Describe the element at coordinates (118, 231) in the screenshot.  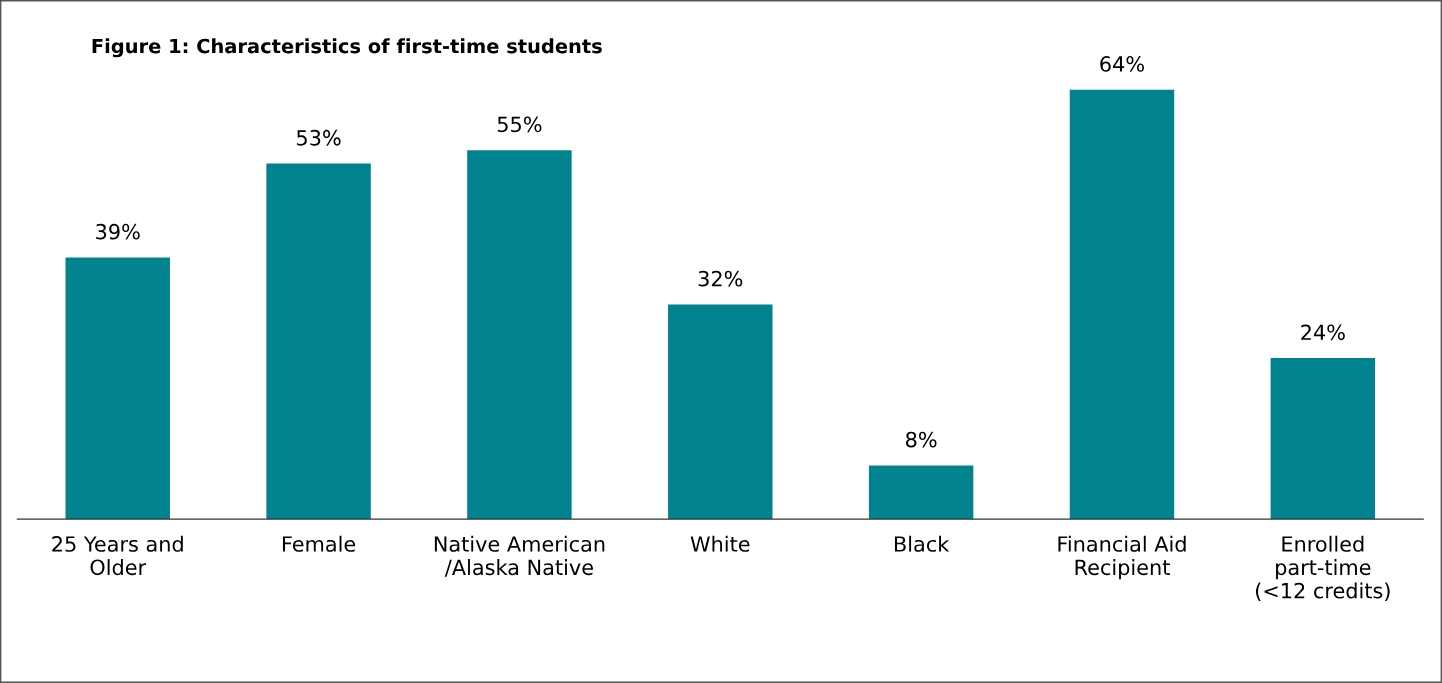
I see `data-label: 39%` at that location.